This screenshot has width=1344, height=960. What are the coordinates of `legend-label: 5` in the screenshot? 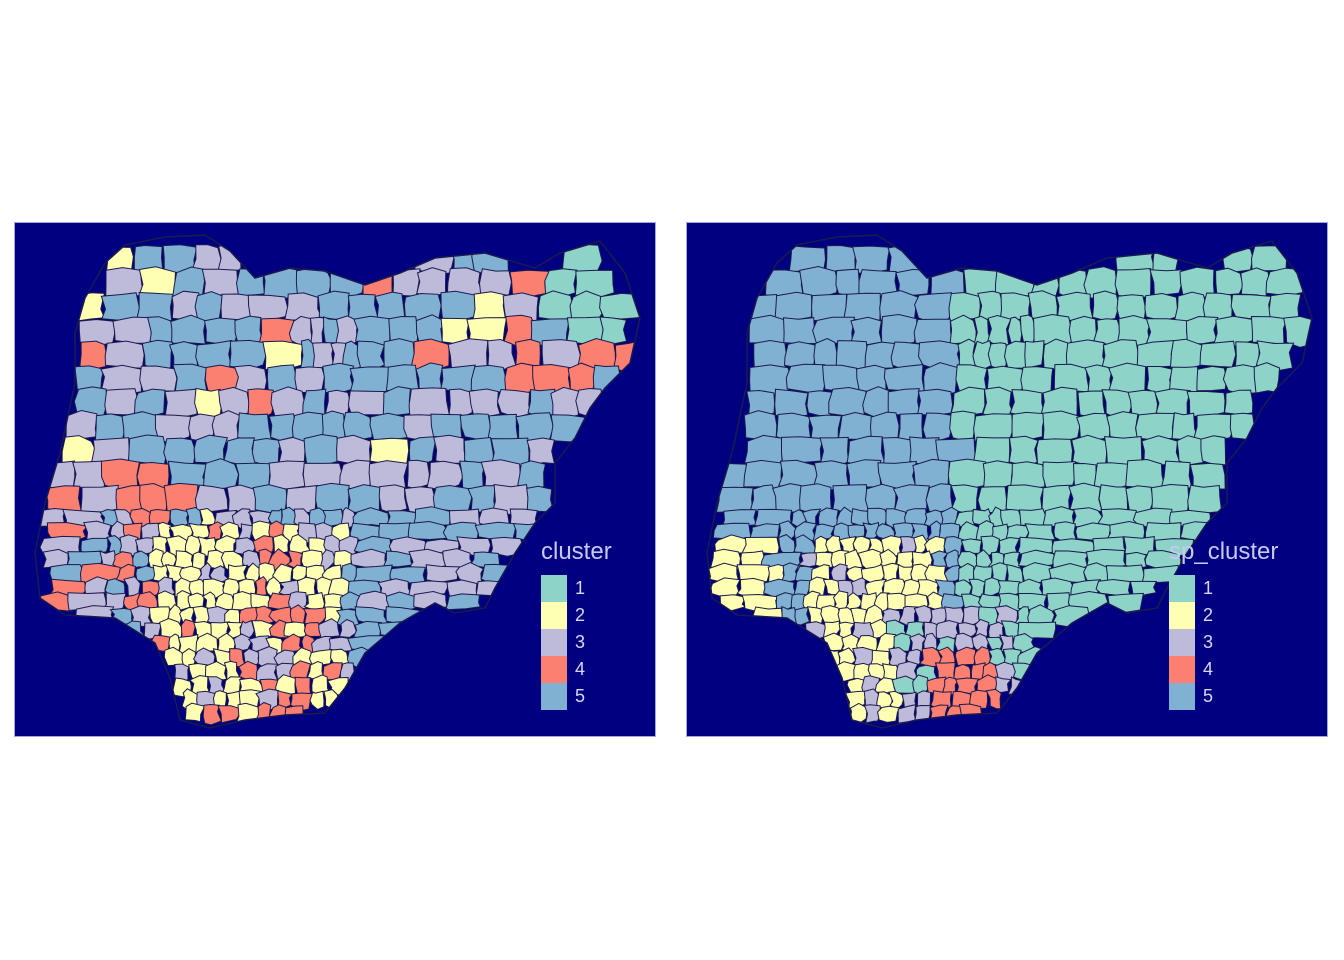 It's located at (1208, 696).